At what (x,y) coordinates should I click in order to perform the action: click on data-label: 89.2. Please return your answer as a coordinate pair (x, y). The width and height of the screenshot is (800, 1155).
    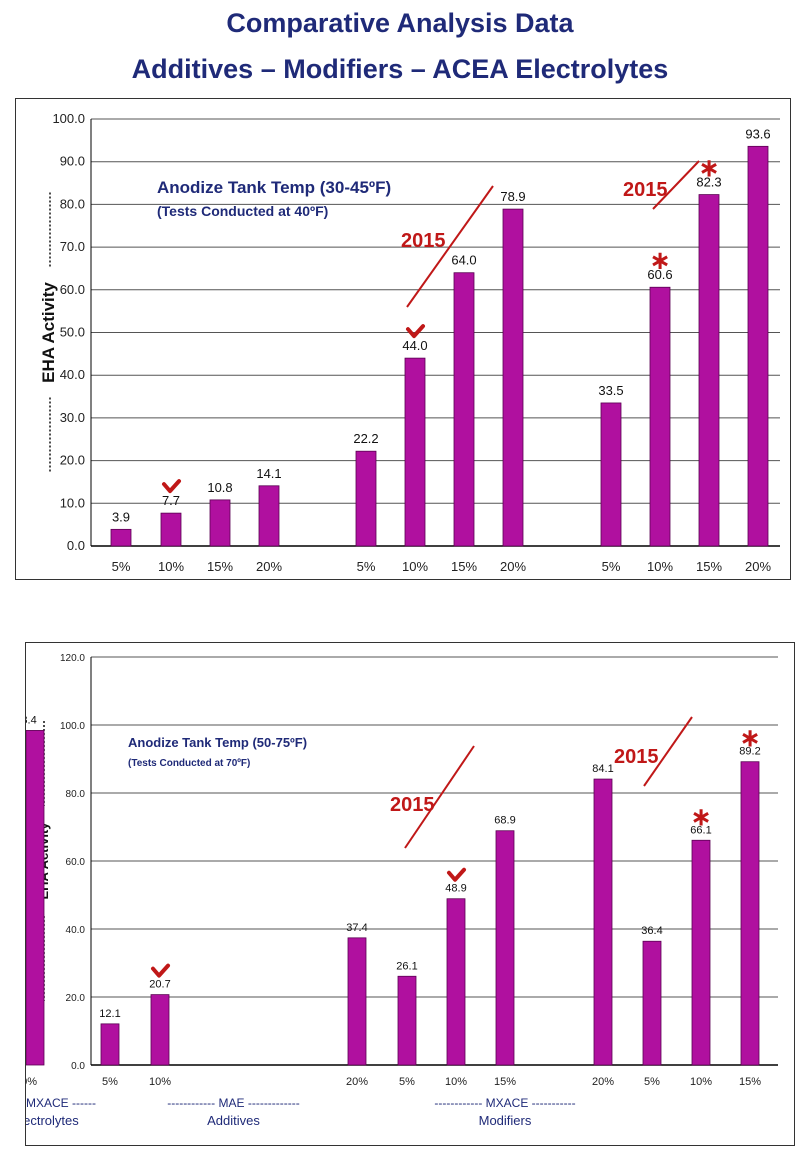
    Looking at the image, I should click on (749, 752).